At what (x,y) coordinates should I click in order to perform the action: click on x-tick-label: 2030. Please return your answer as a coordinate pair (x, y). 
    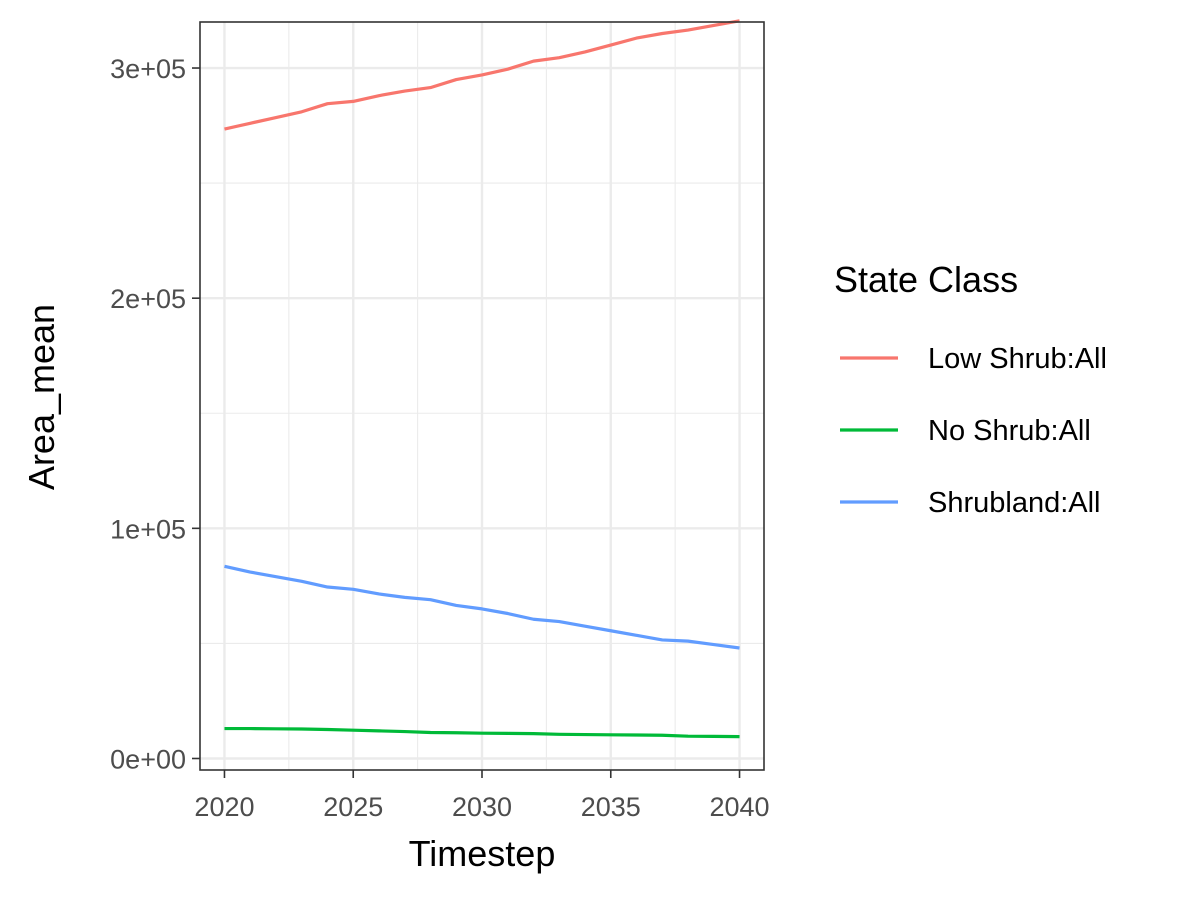
    Looking at the image, I should click on (482, 807).